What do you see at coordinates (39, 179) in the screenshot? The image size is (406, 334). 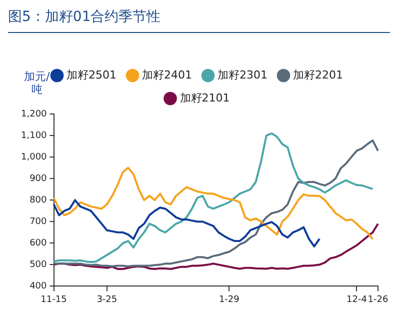 I see `y-tick-label: 900` at bounding box center [39, 179].